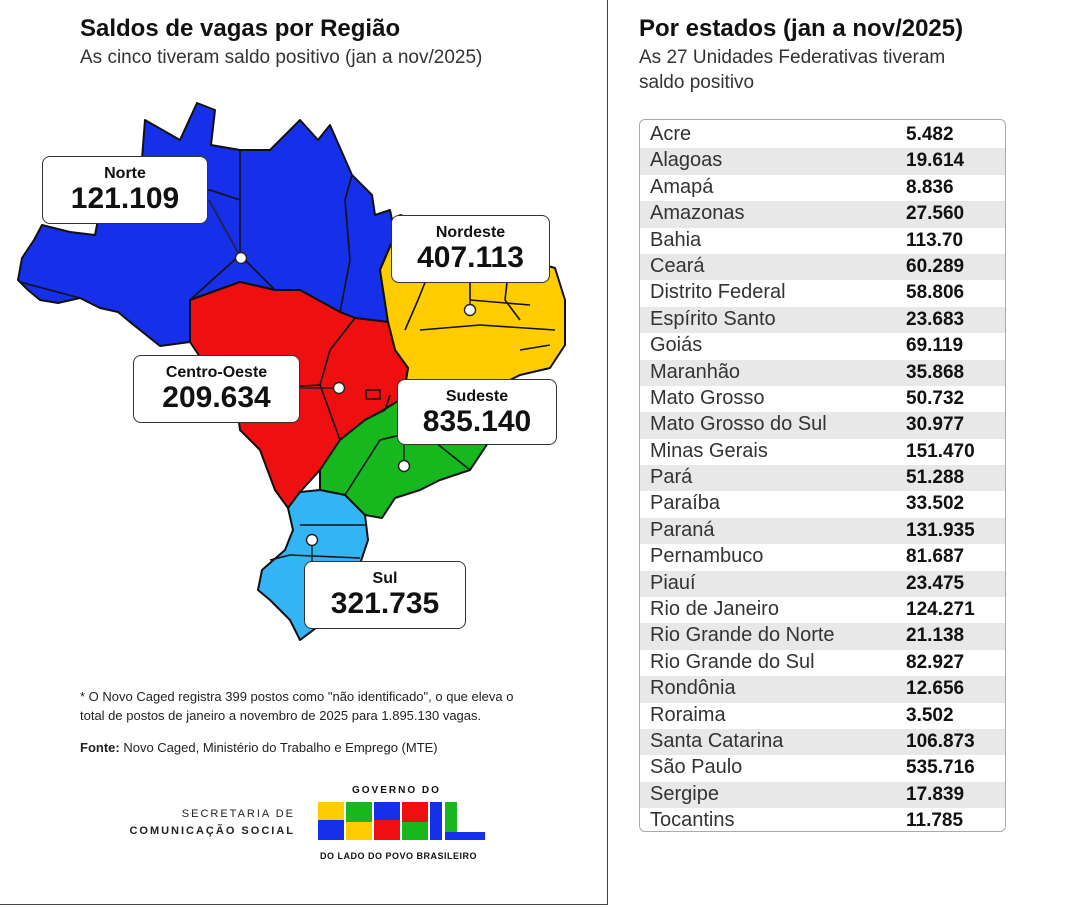 The image size is (1080, 907). What do you see at coordinates (682, 186) in the screenshot?
I see `state-name: Amapá` at bounding box center [682, 186].